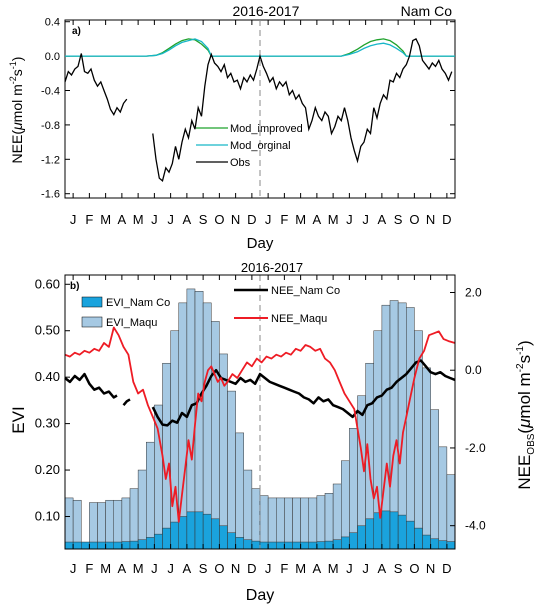 This screenshot has width=550, height=609. What do you see at coordinates (96, 84) in the screenshot?
I see `panel-a-series-obs` at bounding box center [96, 84].